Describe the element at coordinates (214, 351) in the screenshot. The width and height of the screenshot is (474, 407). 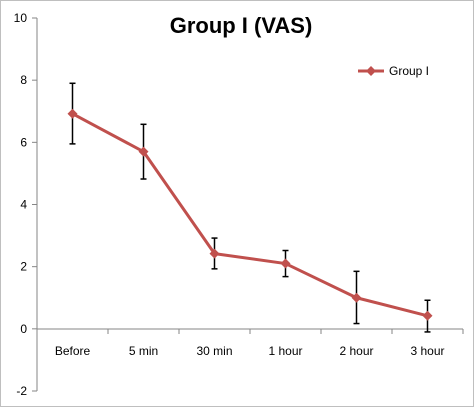
I see `x-tick-label: 30 min` at that location.